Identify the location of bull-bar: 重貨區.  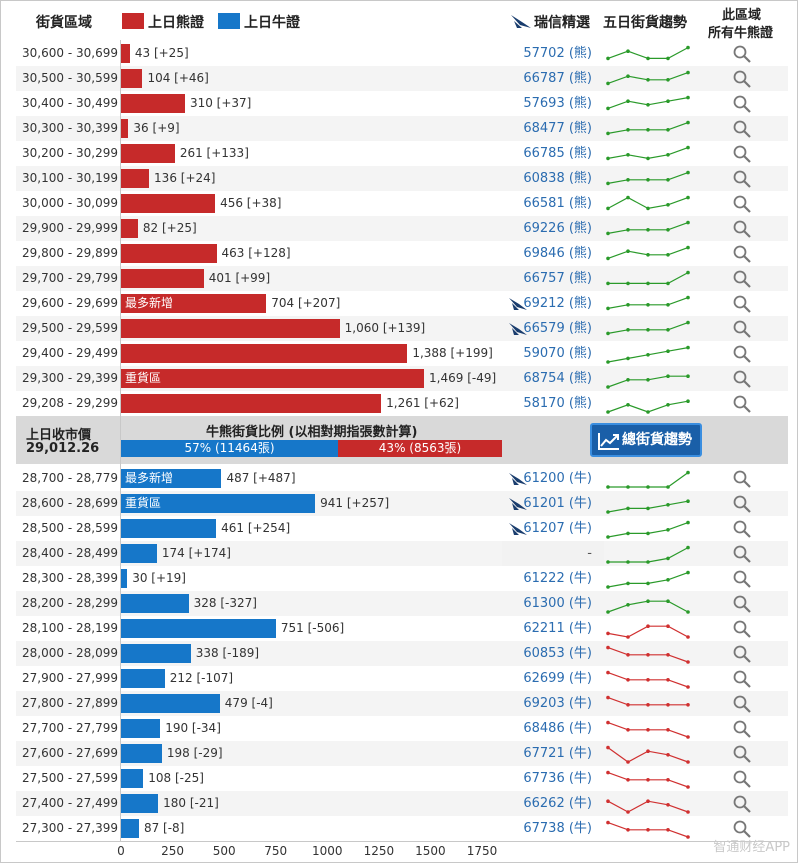
(218, 503).